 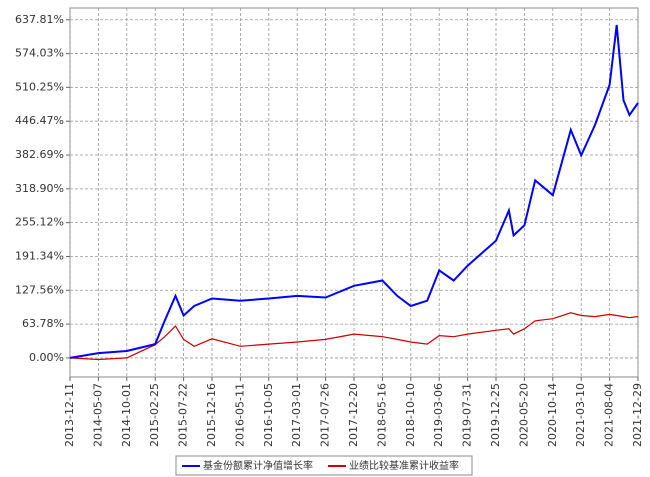 I want to click on x-tick-label: 2019-03-06, so click(x=438, y=415).